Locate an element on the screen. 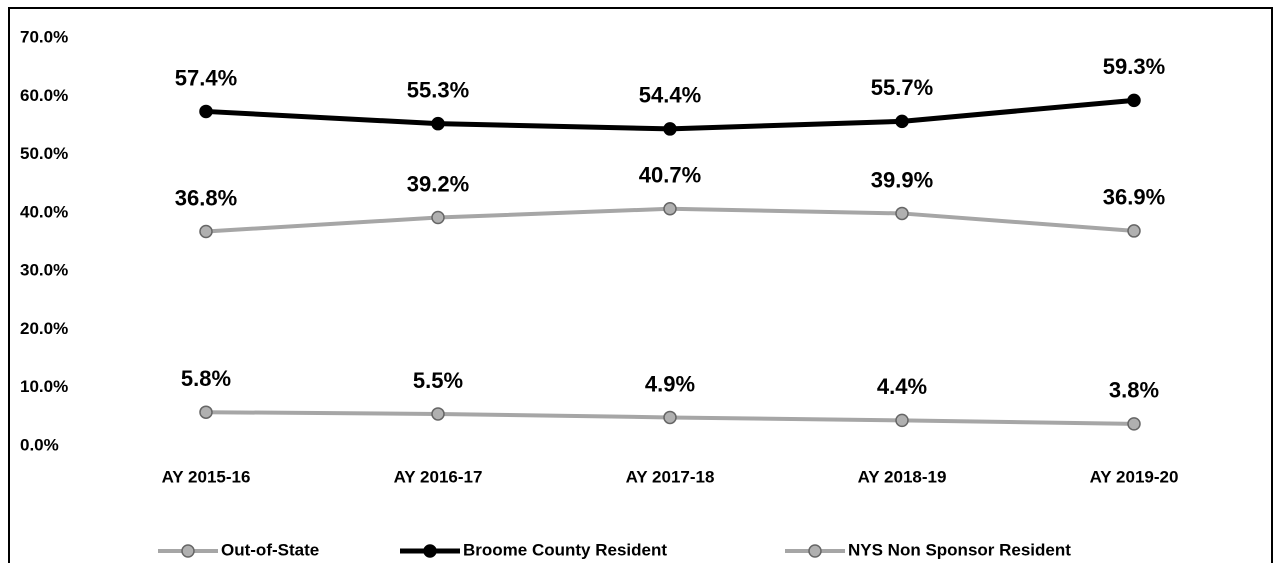 Image resolution: width=1278 pixels, height=563 pixels. y-tick-label: 10.0% is located at coordinates (44, 386).